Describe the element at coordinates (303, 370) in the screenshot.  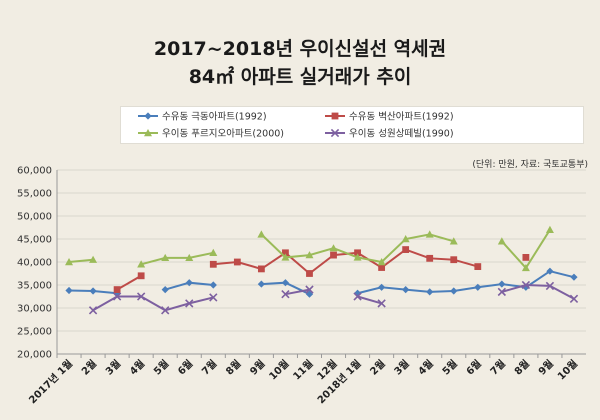
I see `x-tick-label: 11월` at that location.